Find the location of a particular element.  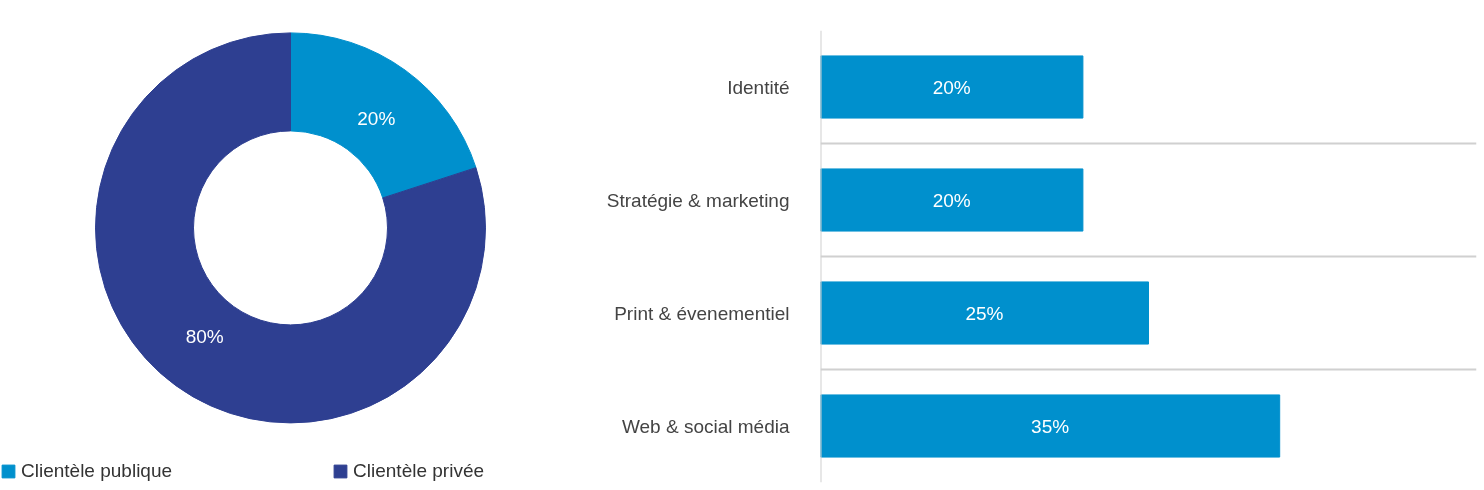

y-tick-label: Print & évenementiel is located at coordinates (702, 313).